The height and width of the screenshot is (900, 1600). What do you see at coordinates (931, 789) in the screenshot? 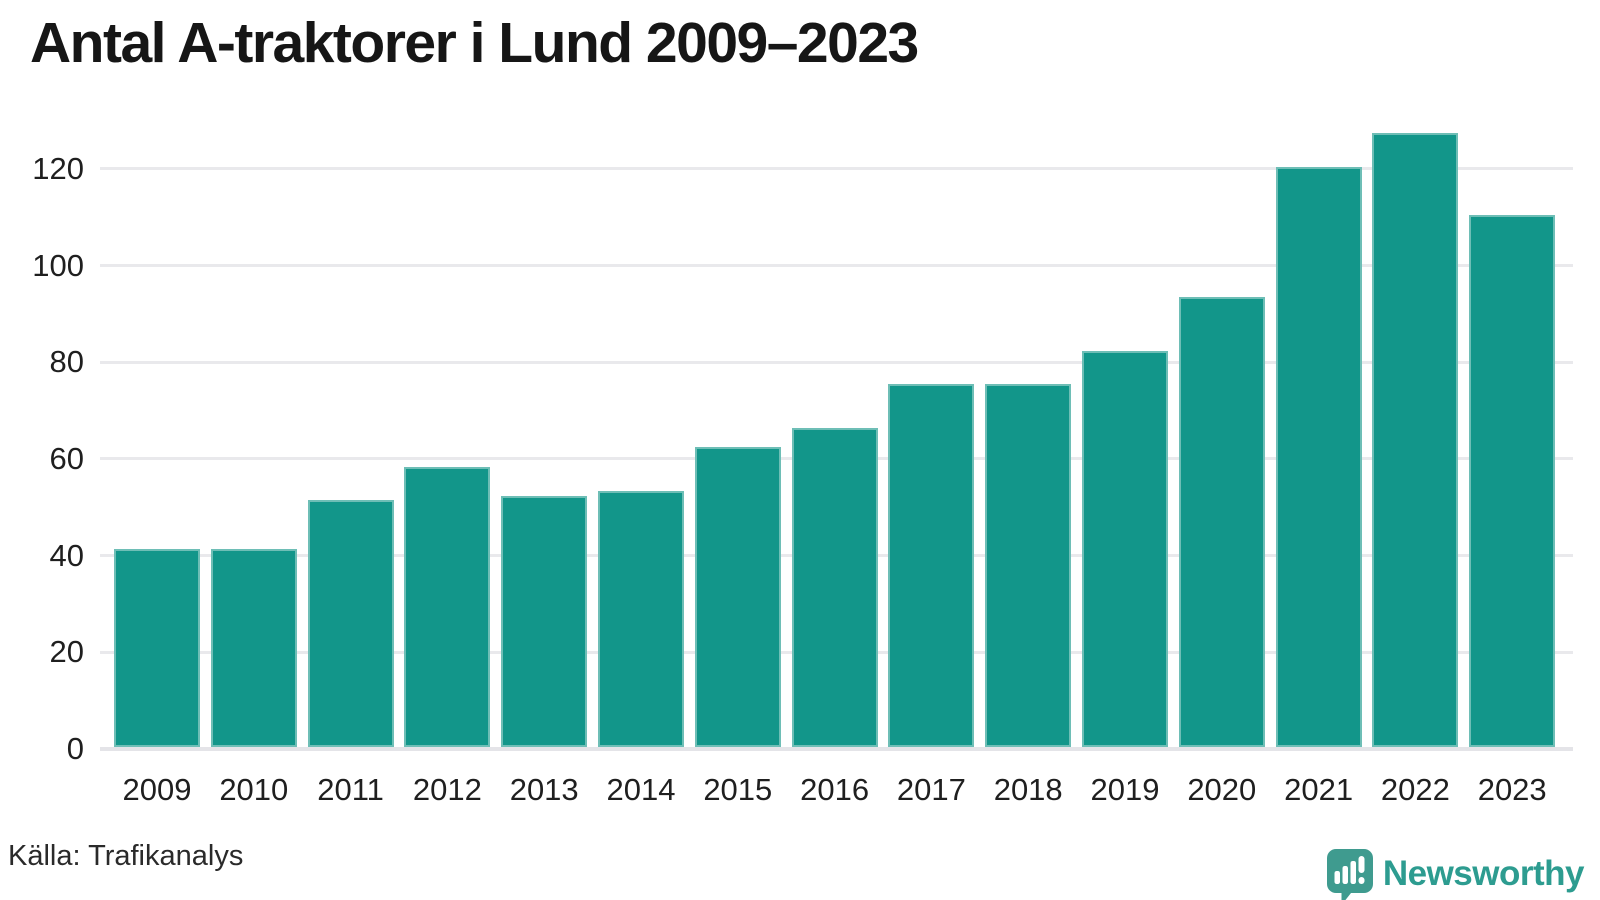
I see `x-tick-label-2017: 2017` at bounding box center [931, 789].